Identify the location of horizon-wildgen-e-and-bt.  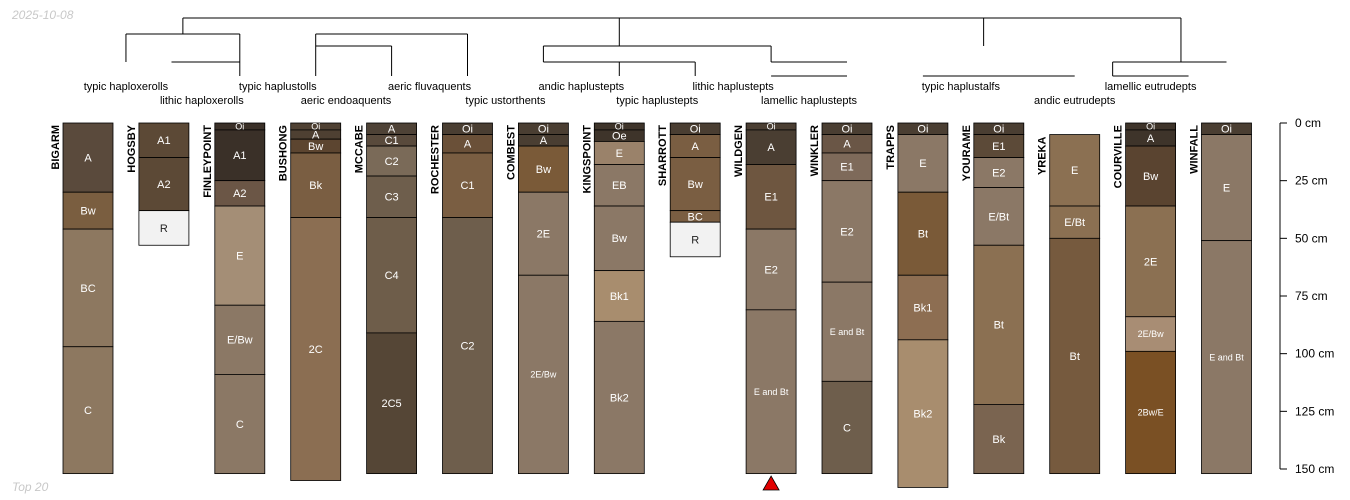
(771, 392).